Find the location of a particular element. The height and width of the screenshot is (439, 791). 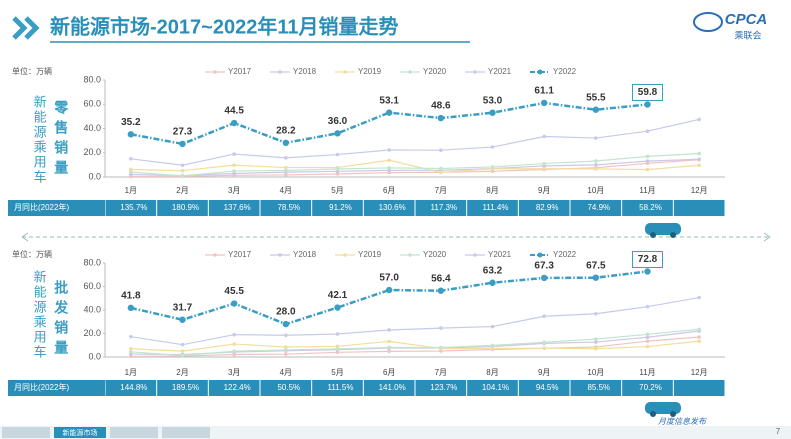

yoy-value: 141.0% is located at coordinates (392, 387).